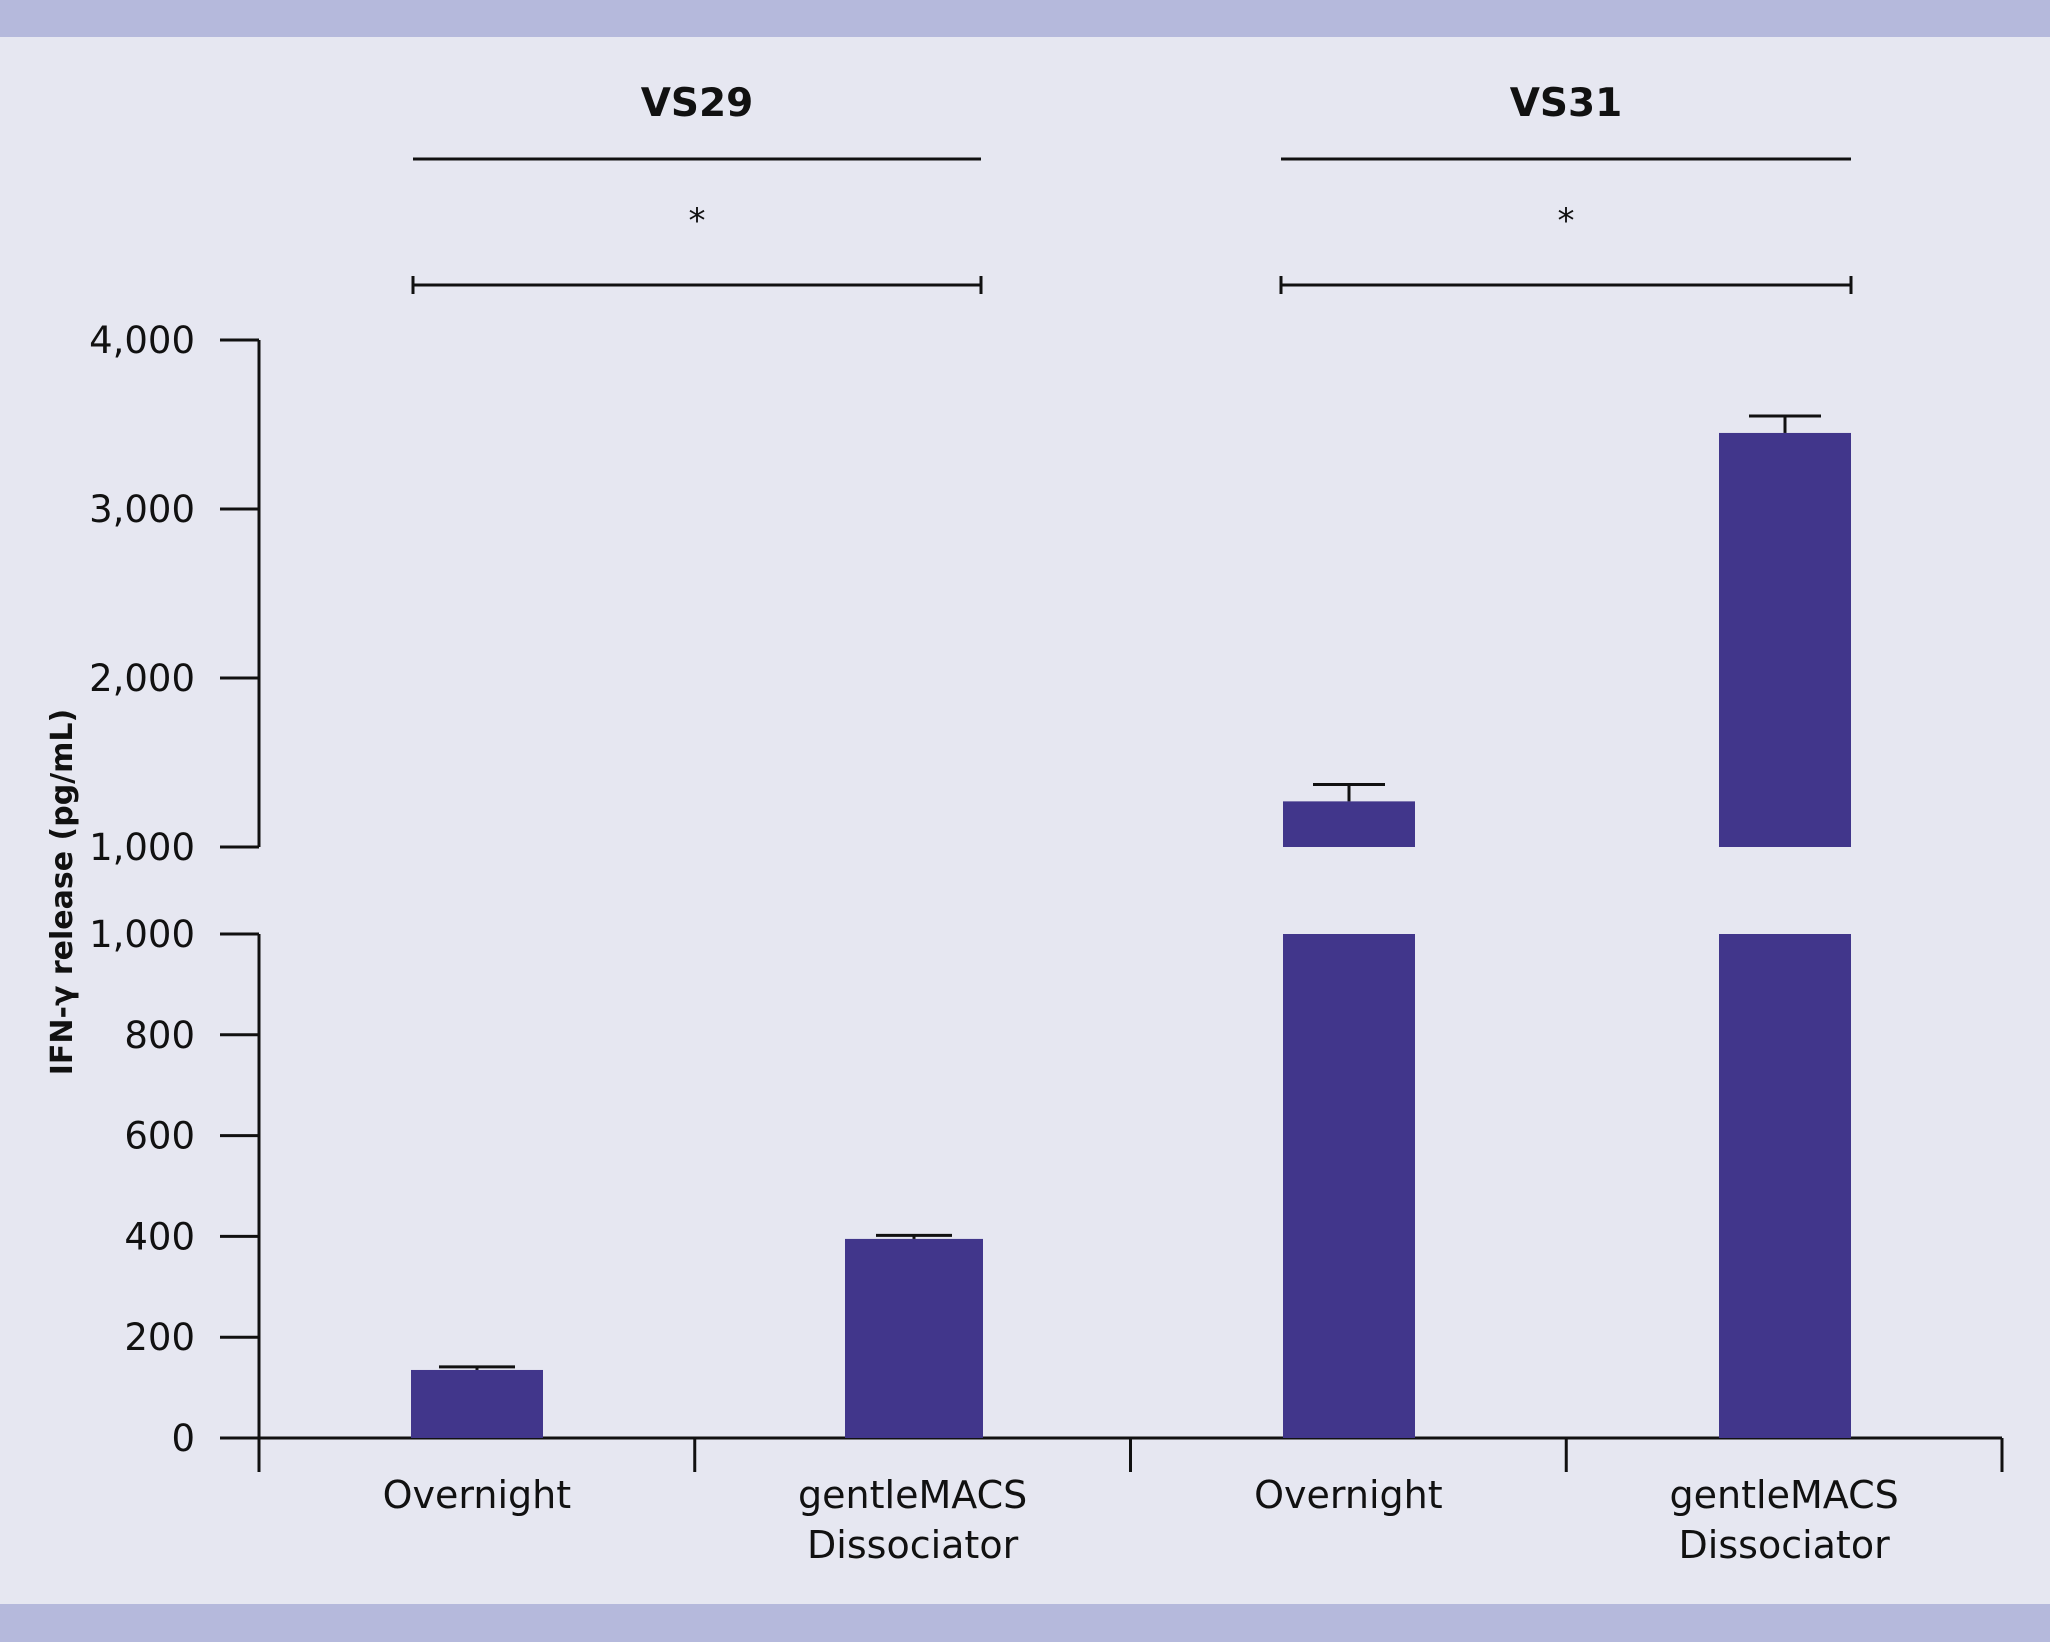  Describe the element at coordinates (142, 678) in the screenshot. I see `y-tick-label: 2,000` at that location.